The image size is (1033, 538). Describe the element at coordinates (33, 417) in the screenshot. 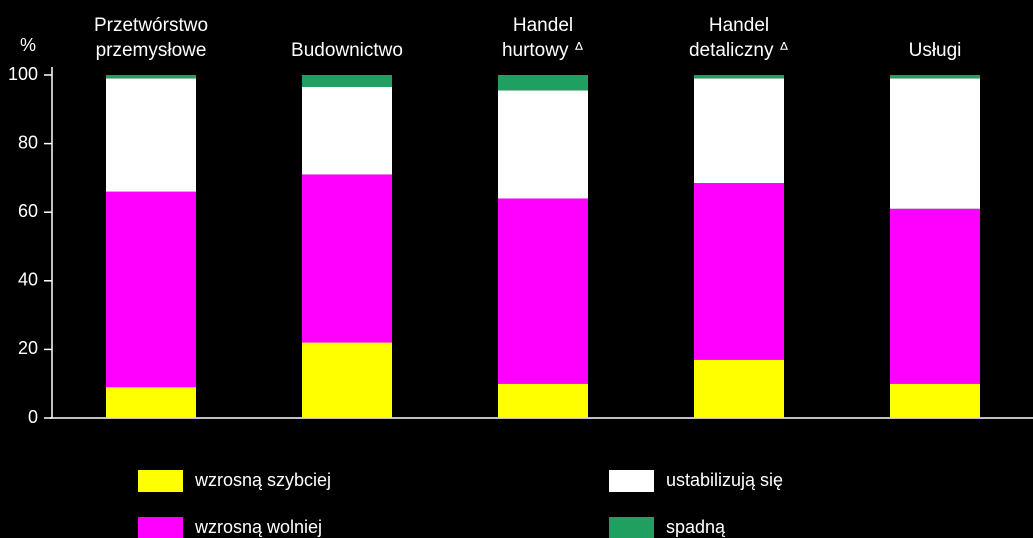

I see `y-tick-label: 0` at that location.